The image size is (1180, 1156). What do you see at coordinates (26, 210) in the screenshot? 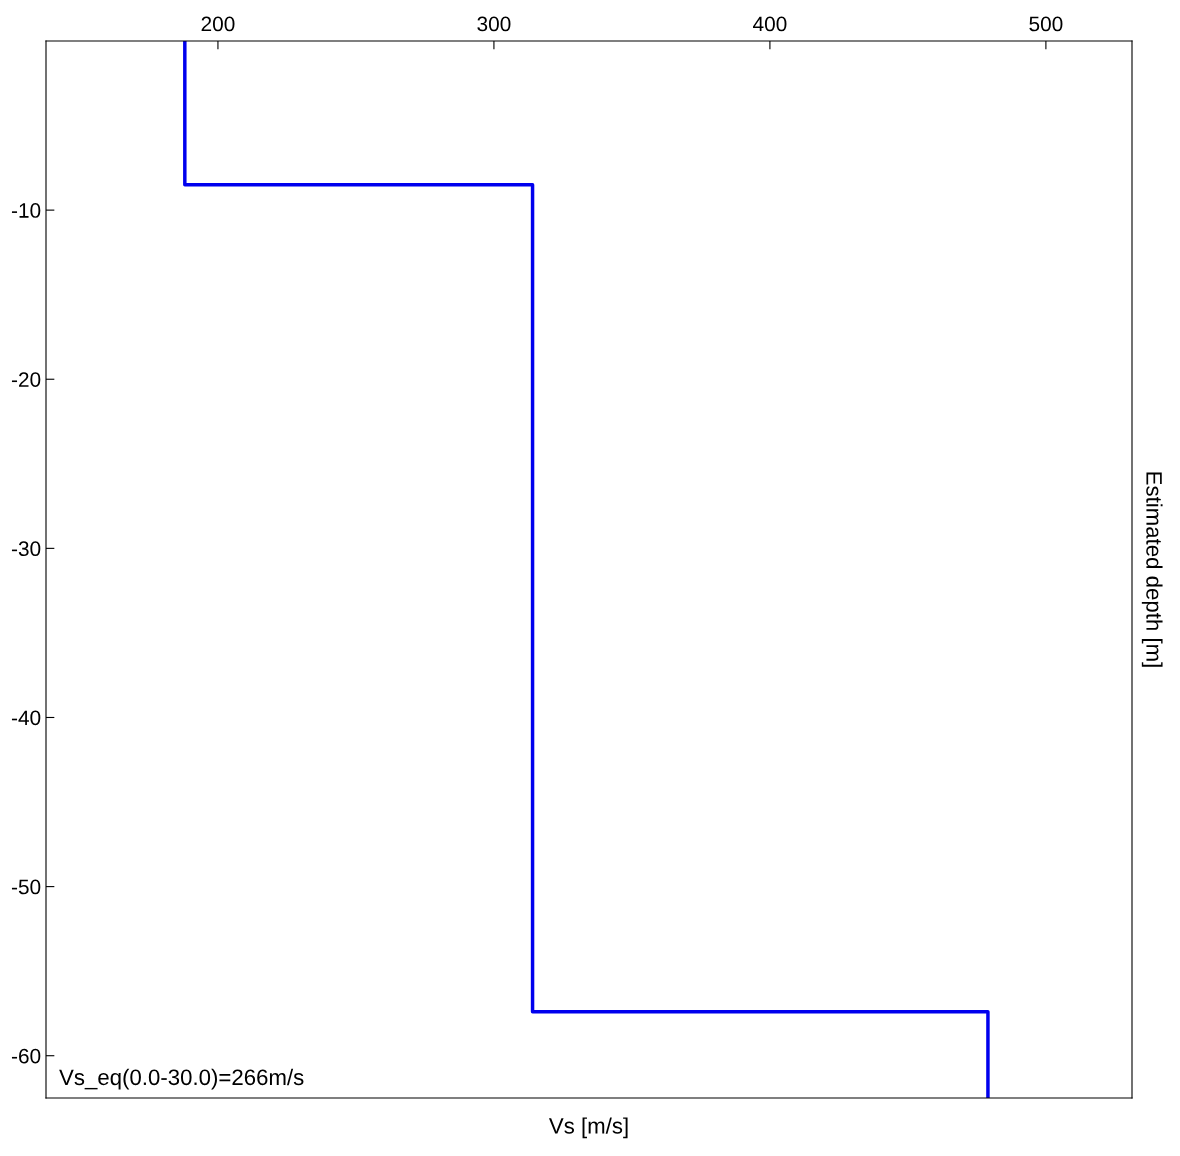
I see `y-tick-label: -10` at bounding box center [26, 210].